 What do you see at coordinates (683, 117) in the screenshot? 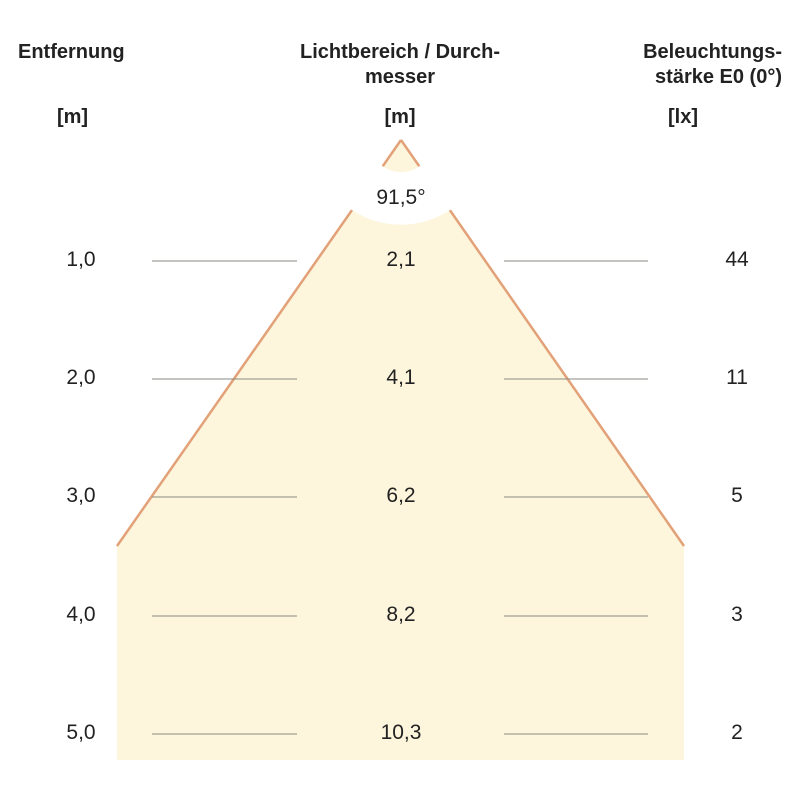
I see `illuminance-unit: [lx]` at bounding box center [683, 117].